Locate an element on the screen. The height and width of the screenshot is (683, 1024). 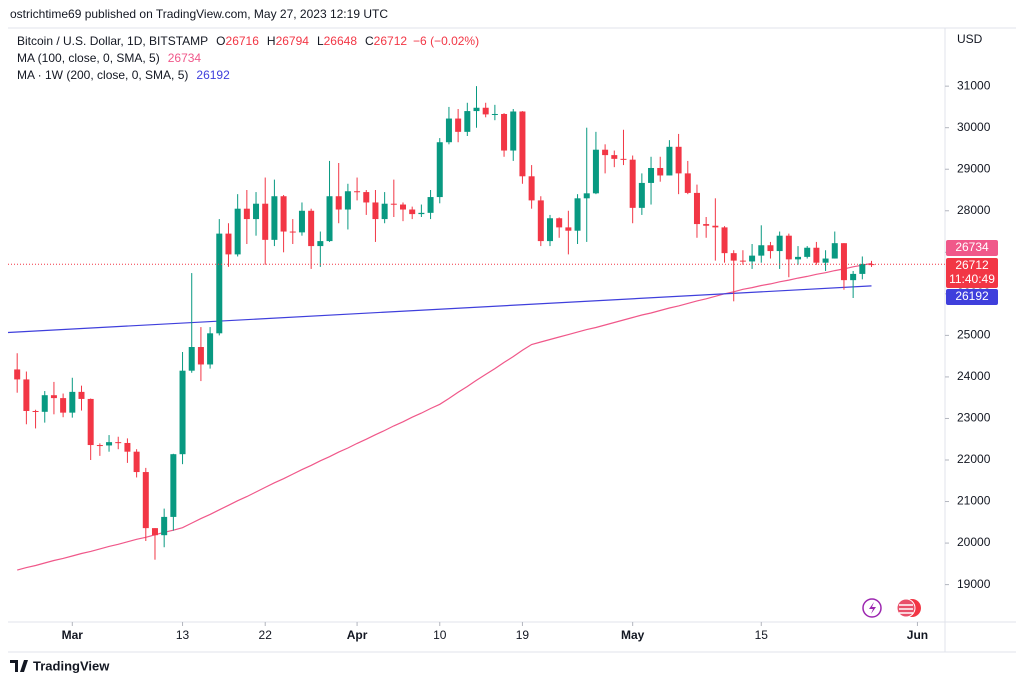
last-price-label-box is located at coordinates (972, 273).